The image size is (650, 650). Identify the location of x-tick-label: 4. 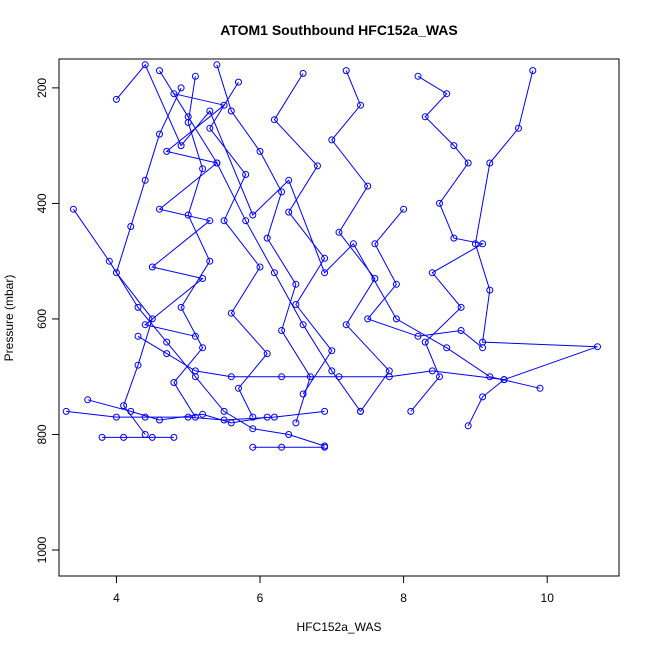
(116, 598).